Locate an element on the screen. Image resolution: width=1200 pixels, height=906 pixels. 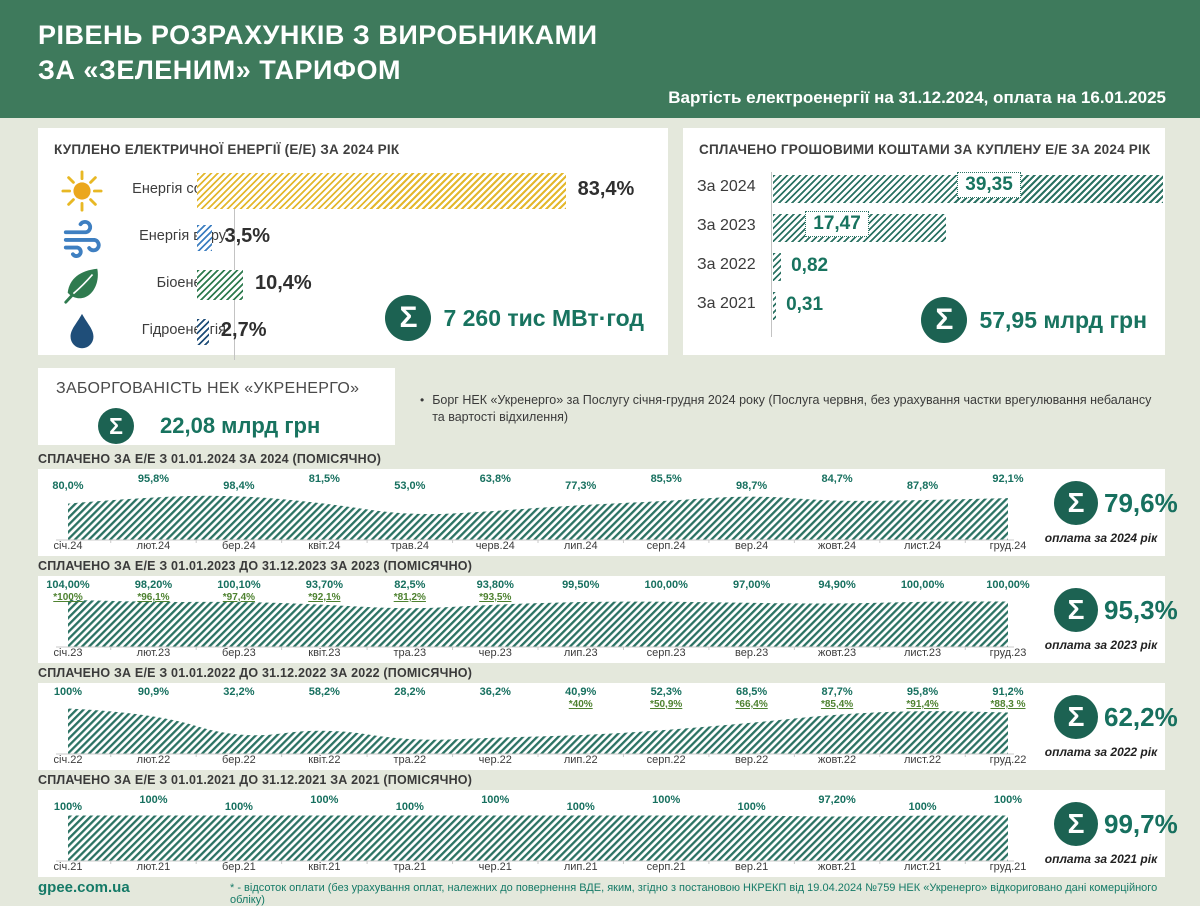
month-label: серп.22 is located at coordinates (666, 760).